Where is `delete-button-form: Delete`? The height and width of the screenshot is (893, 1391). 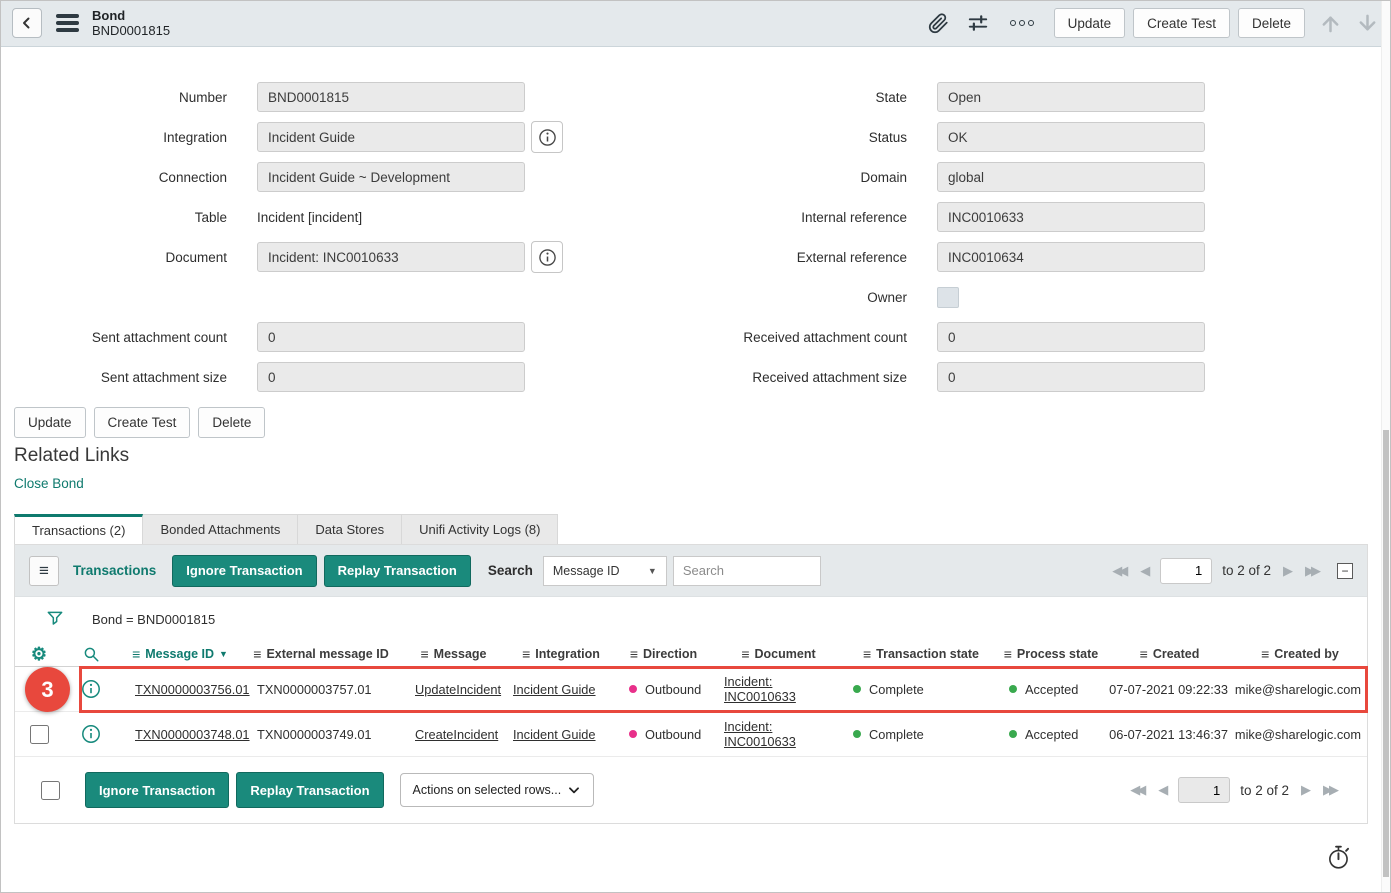 delete-button-form: Delete is located at coordinates (232, 422).